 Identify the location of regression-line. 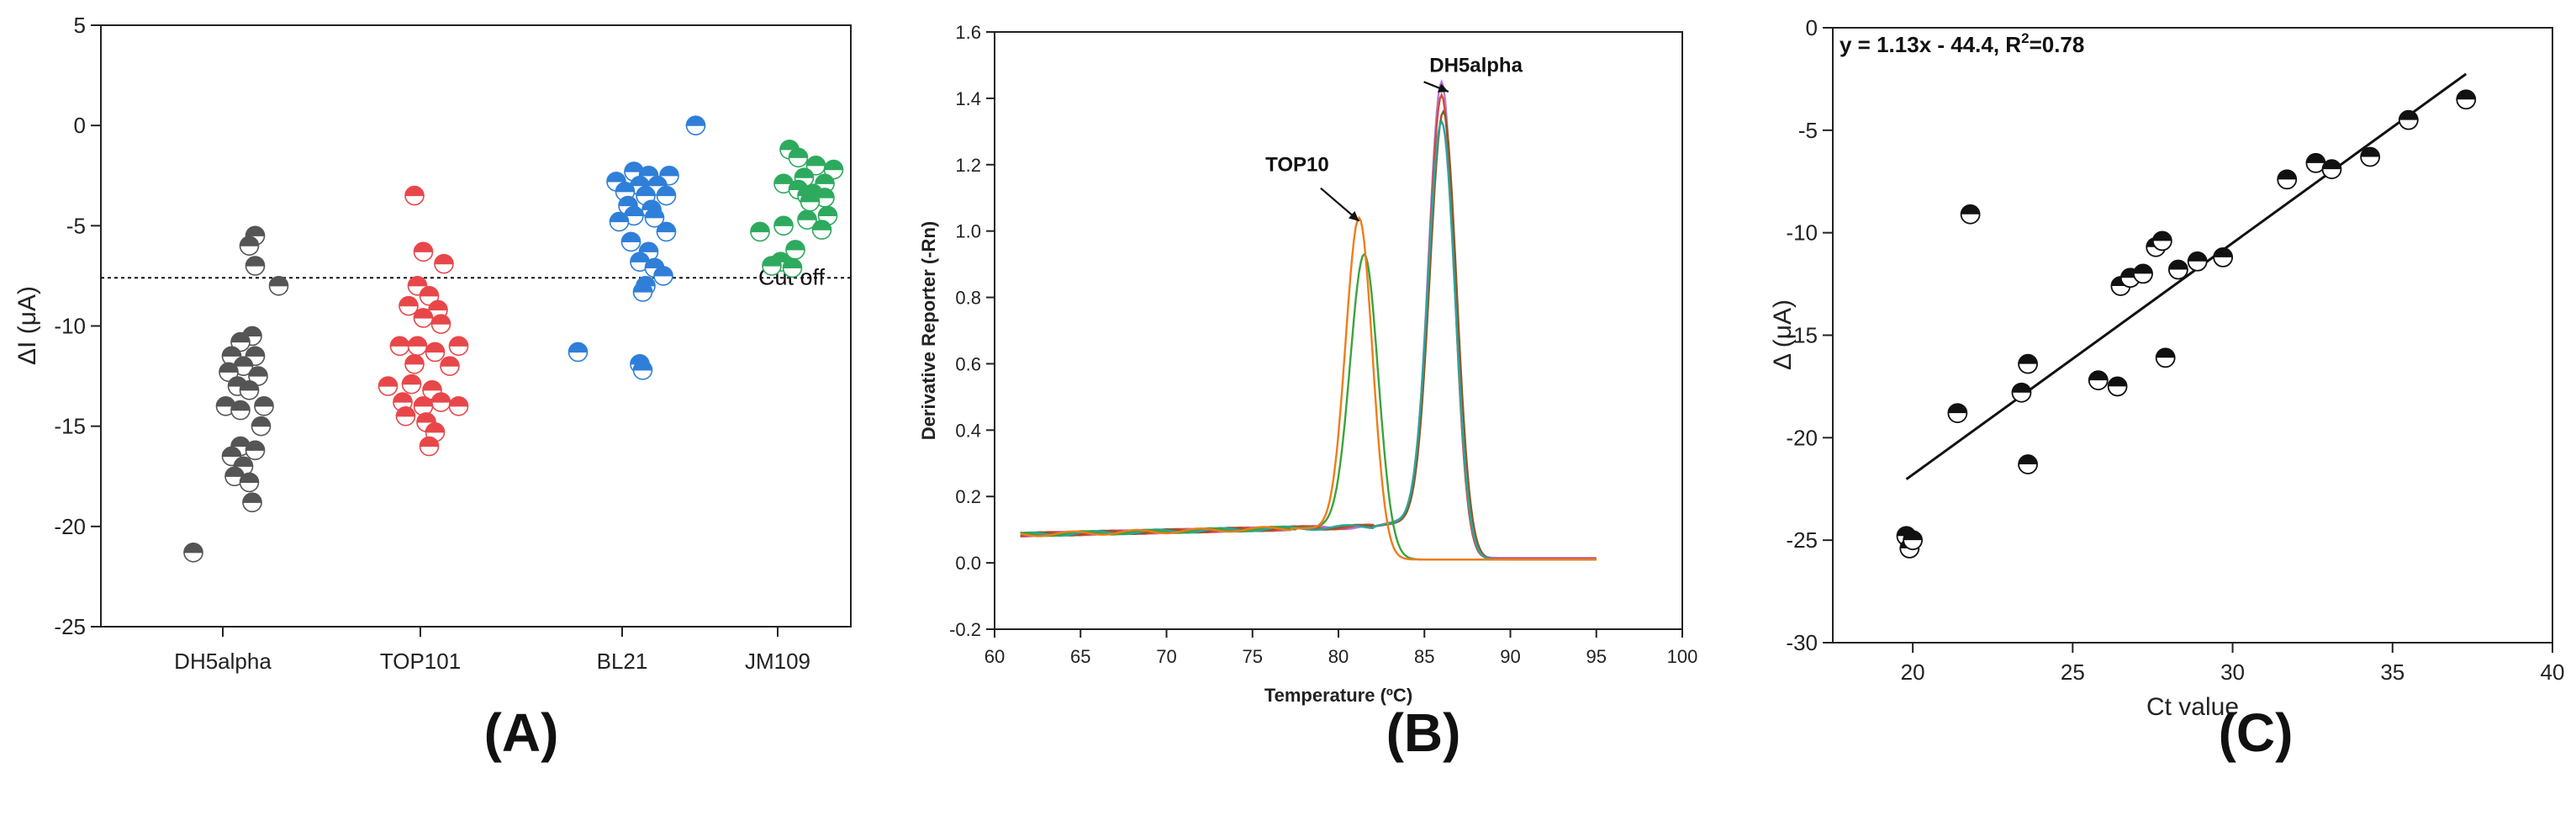
(2186, 276).